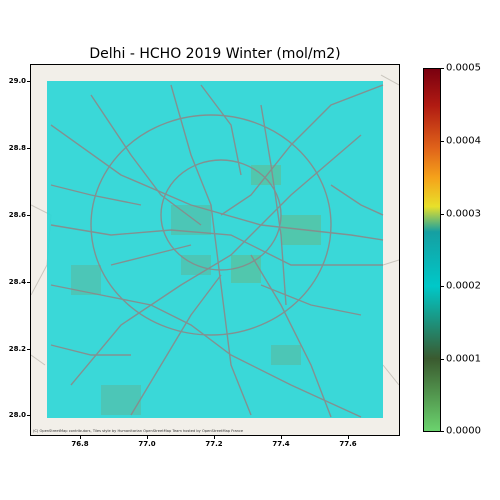  I want to click on x-tick-label: 77.6, so click(348, 444).